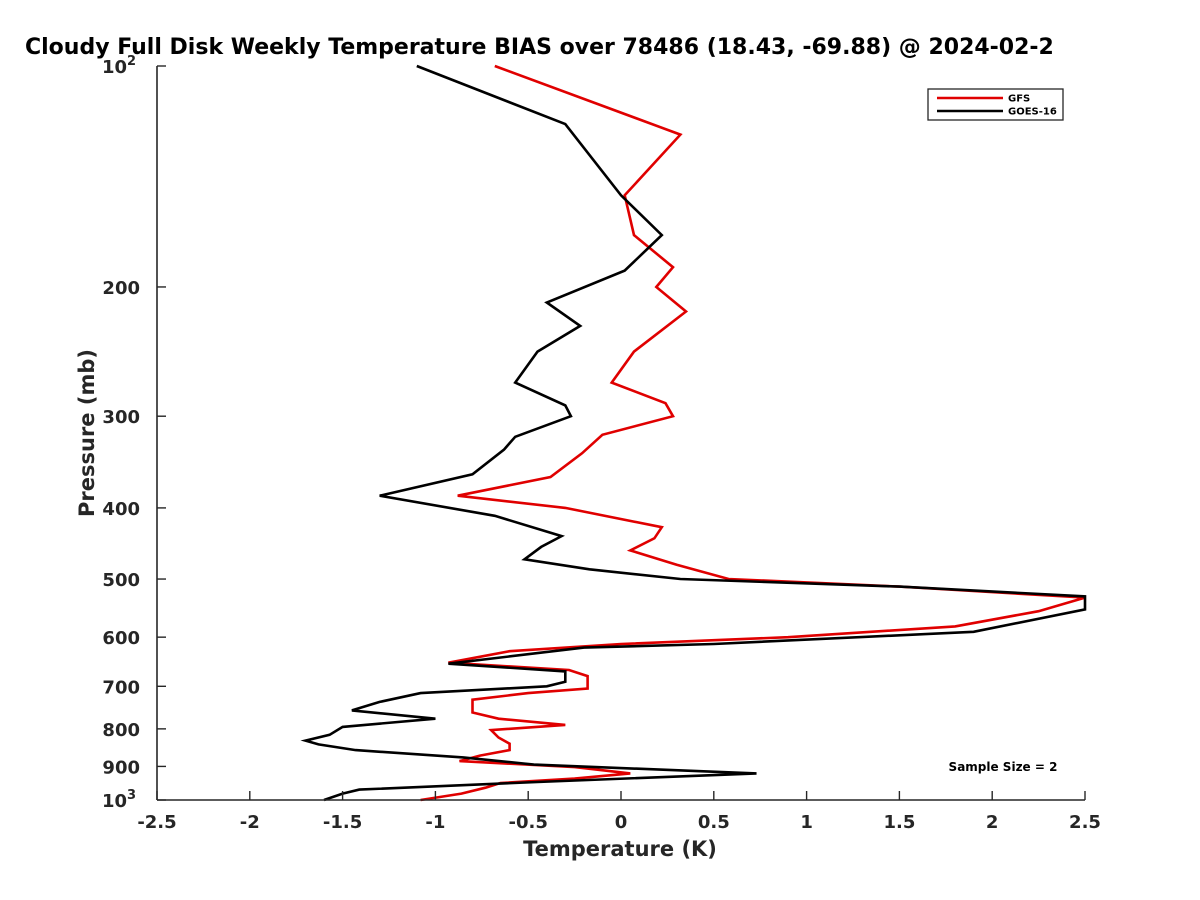  What do you see at coordinates (121, 417) in the screenshot?
I see `y-tick-label: 300` at bounding box center [121, 417].